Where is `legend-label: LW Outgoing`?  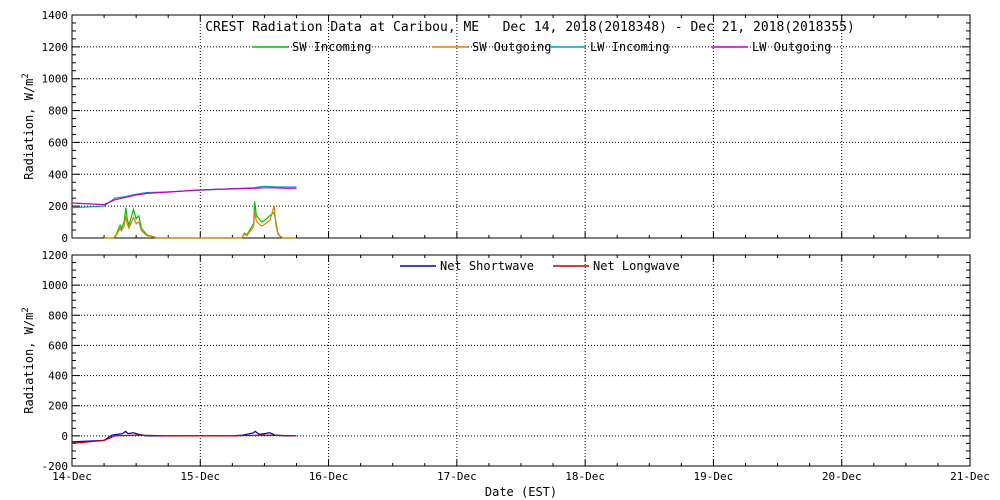 legend-label: LW Outgoing is located at coordinates (791, 47).